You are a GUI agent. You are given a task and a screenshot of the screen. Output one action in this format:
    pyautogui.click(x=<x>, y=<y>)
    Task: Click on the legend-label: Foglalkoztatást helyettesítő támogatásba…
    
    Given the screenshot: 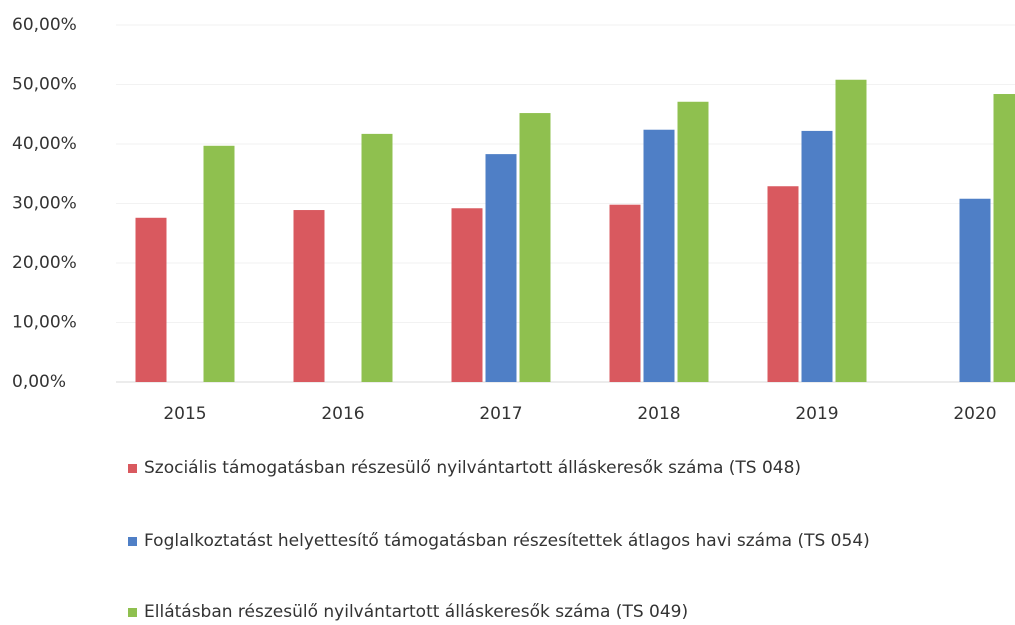 What is the action you would take?
    pyautogui.click(x=507, y=541)
    